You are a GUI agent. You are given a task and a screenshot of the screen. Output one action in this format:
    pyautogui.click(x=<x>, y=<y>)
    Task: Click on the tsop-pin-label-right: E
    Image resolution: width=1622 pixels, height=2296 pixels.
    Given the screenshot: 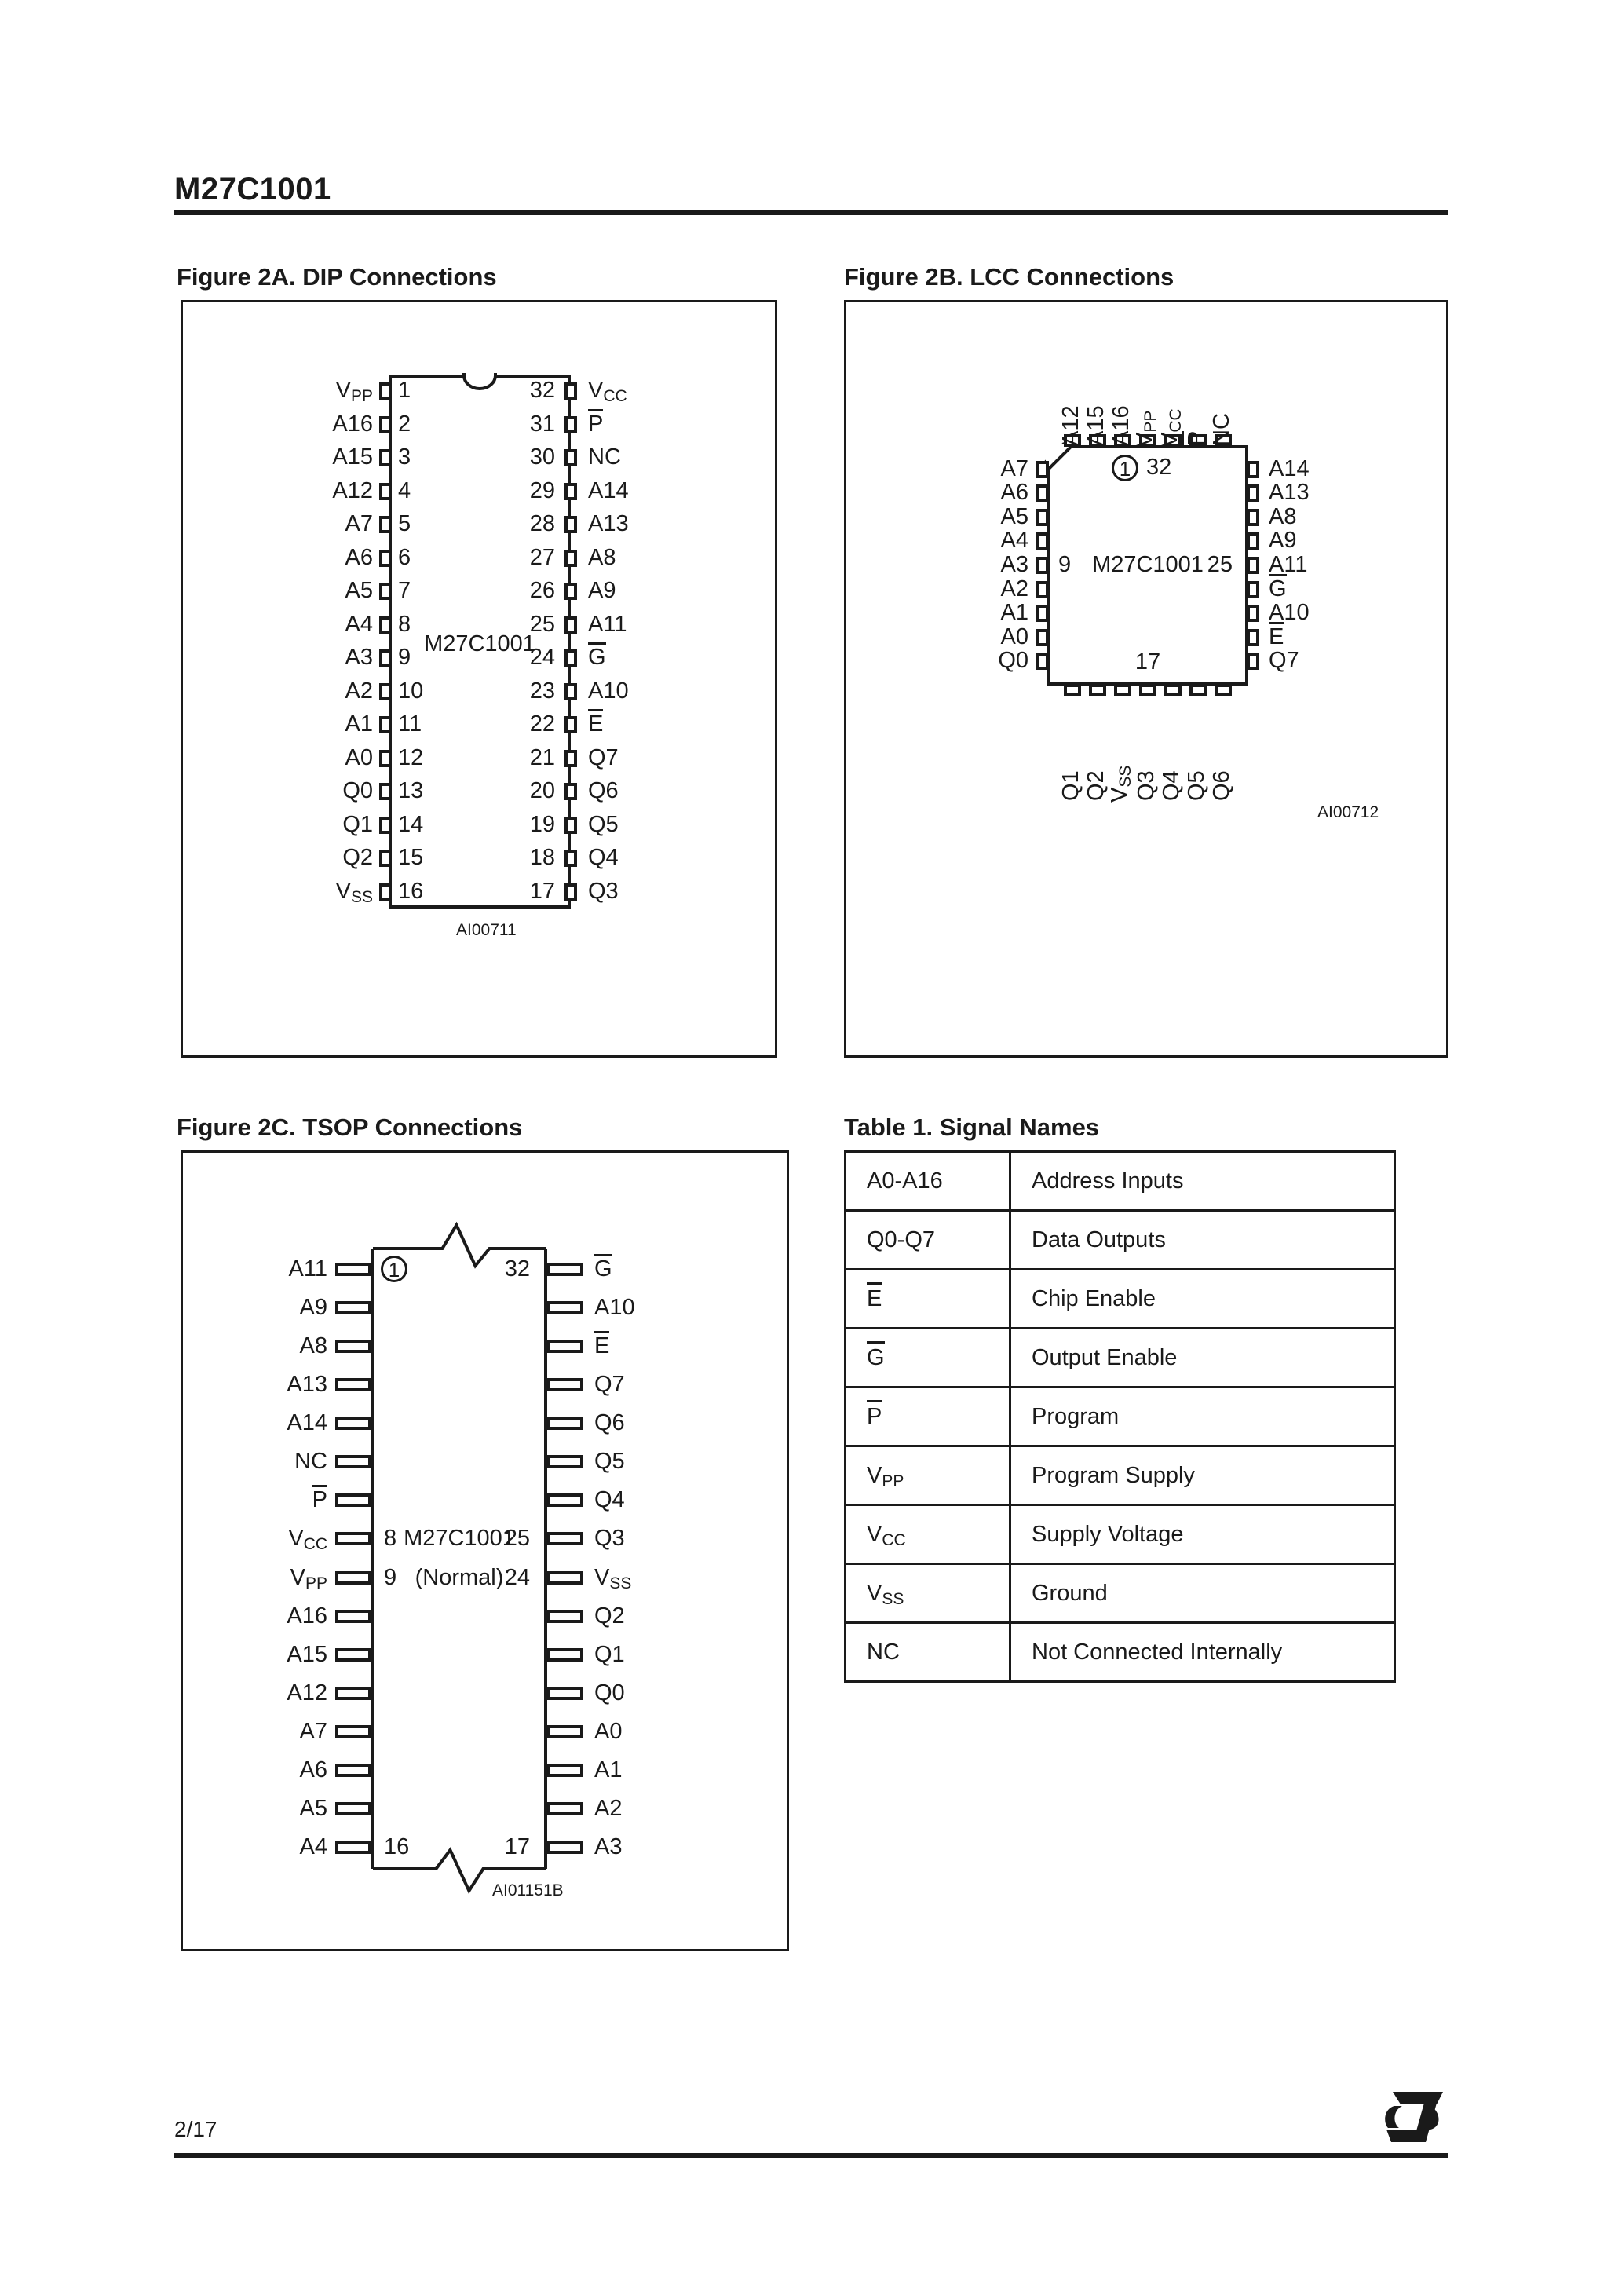 What is the action you would take?
    pyautogui.click(x=602, y=1345)
    